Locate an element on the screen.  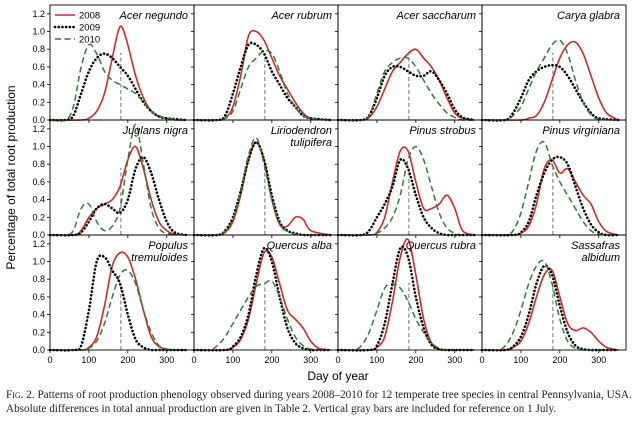
species-label: Quercus alba is located at coordinates (299, 246).